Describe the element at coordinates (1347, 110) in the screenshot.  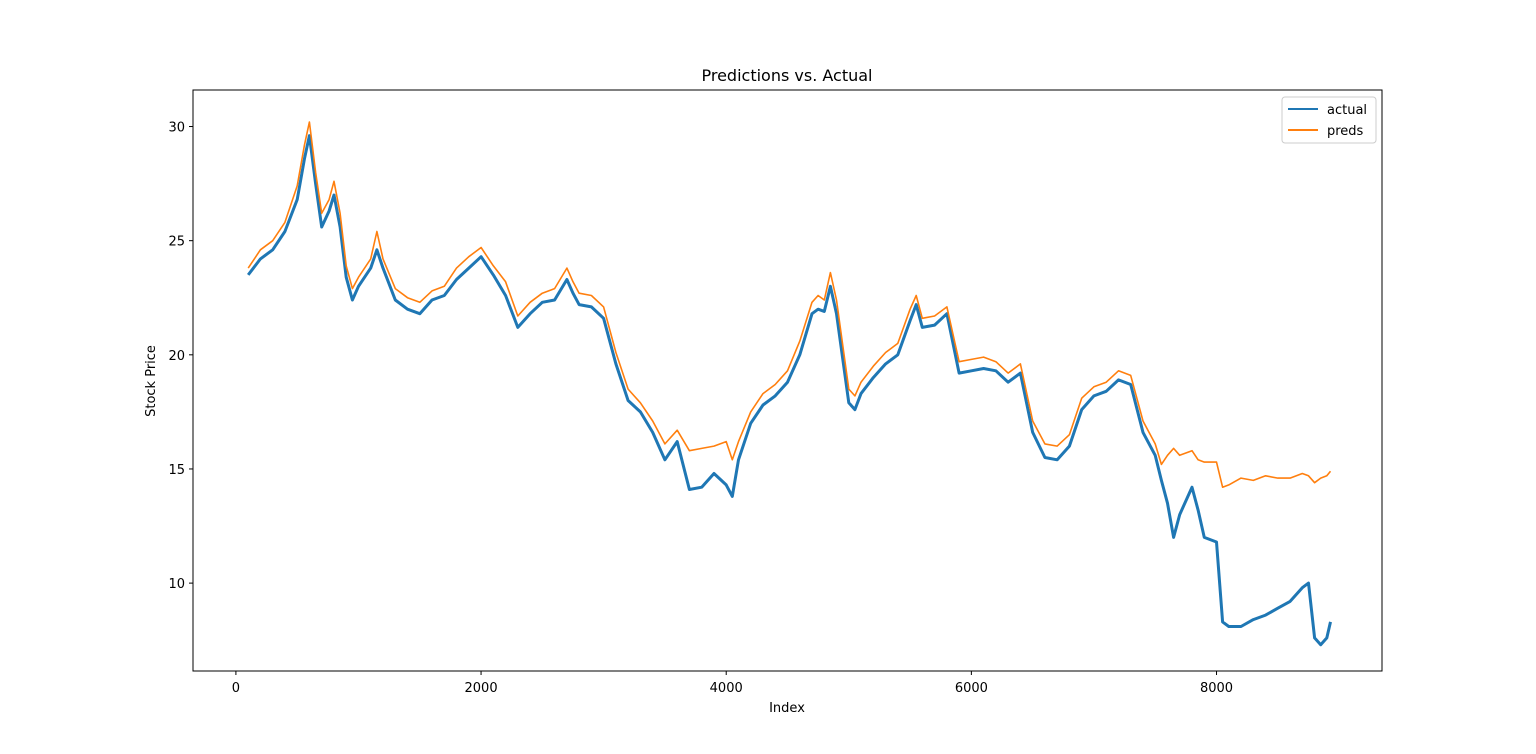
I see `legend-label-actual: actual` at that location.